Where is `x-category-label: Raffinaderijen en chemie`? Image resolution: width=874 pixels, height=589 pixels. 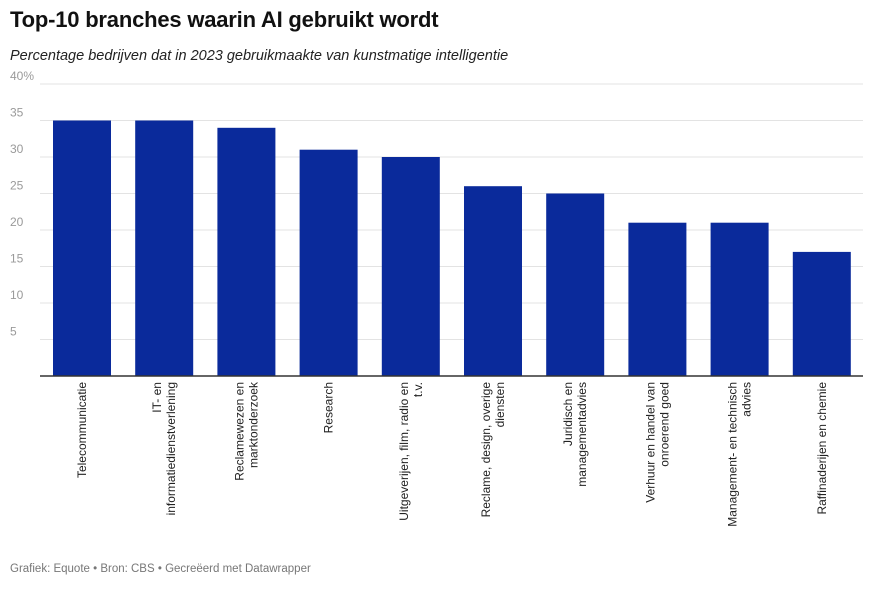
x-category-label: Raffinaderijen en chemie is located at coordinates (822, 448).